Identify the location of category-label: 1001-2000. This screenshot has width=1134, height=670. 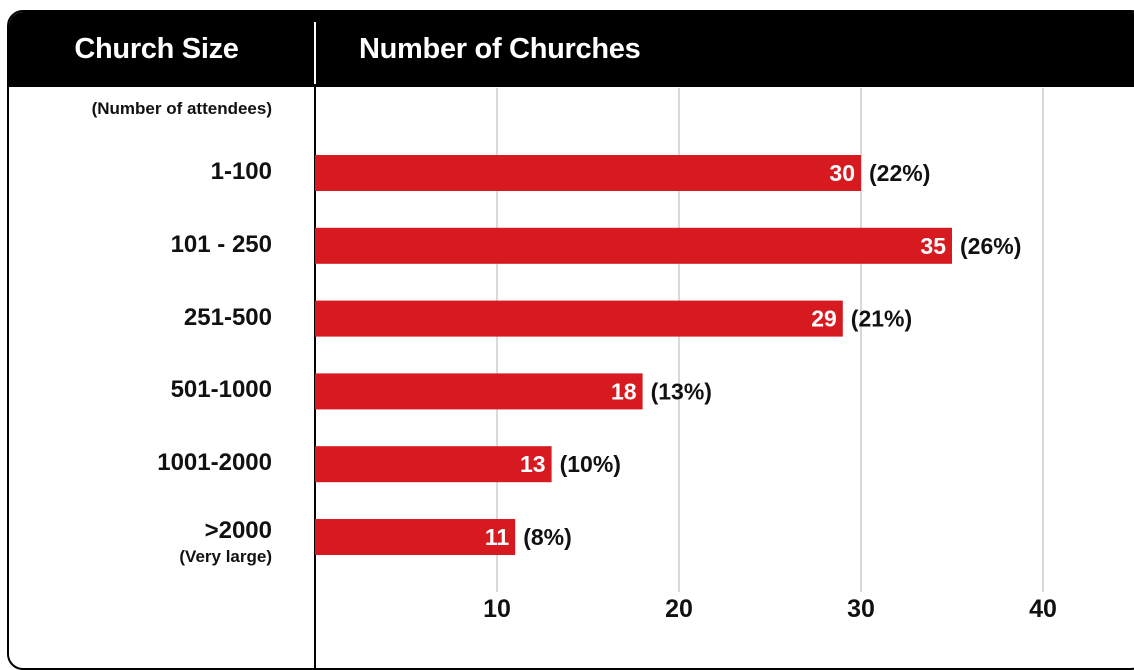
(136, 463).